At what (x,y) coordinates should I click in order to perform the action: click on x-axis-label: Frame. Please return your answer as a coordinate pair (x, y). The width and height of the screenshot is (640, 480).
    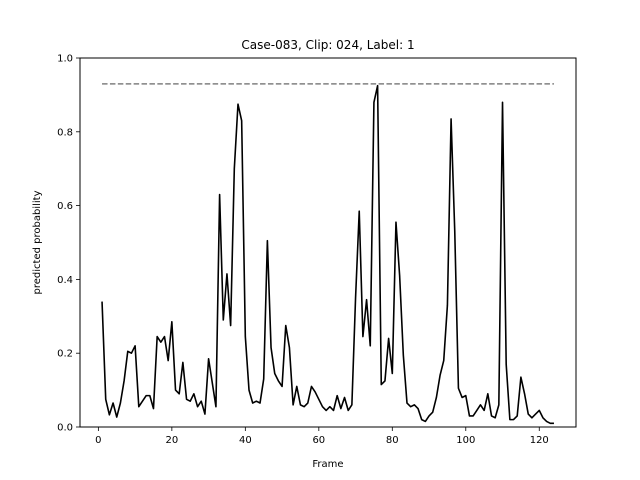
    Looking at the image, I should click on (327, 464).